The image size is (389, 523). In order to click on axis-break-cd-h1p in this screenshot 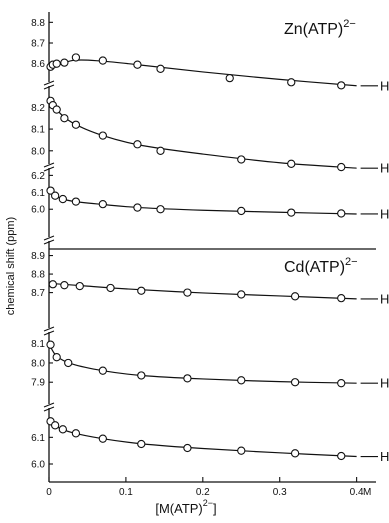, I will do `click(49, 407)`.